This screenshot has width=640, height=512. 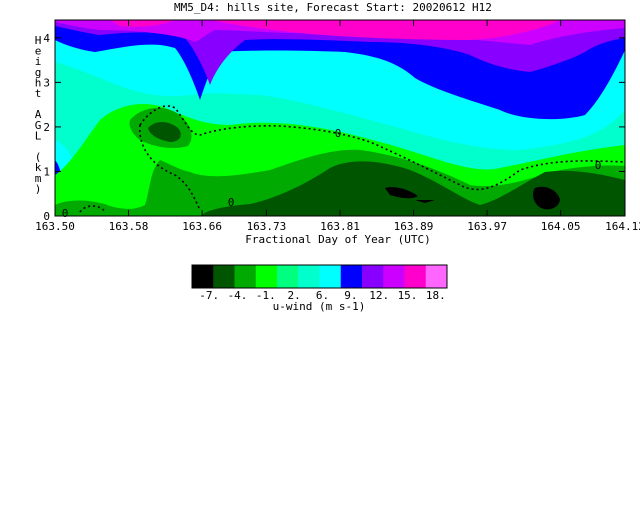 I want to click on zero-contour-left, so click(x=170, y=167).